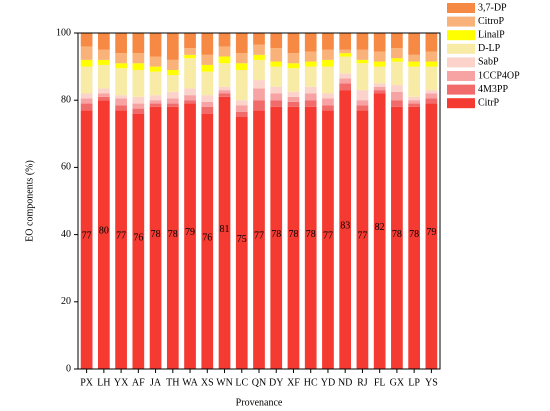  What do you see at coordinates (241, 382) in the screenshot?
I see `x-tick-label: LC` at bounding box center [241, 382].